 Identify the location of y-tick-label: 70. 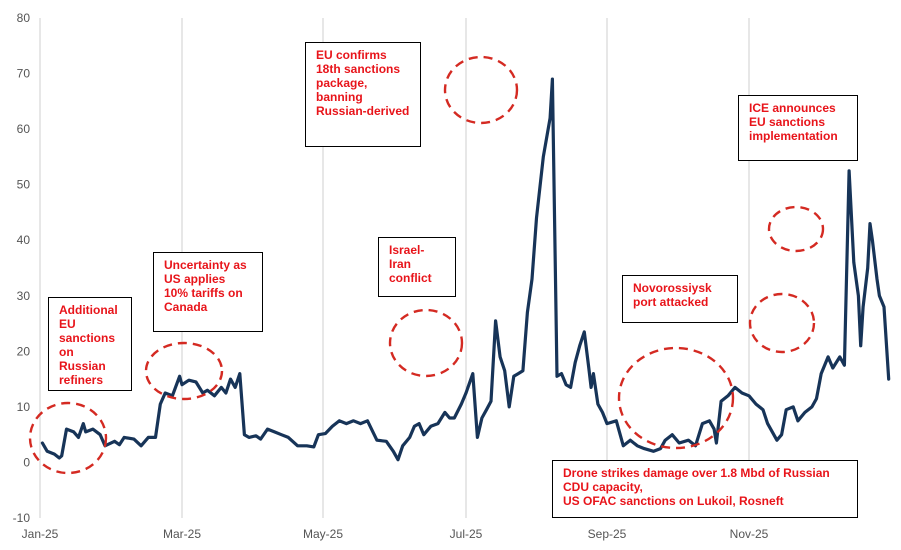
(24, 74).